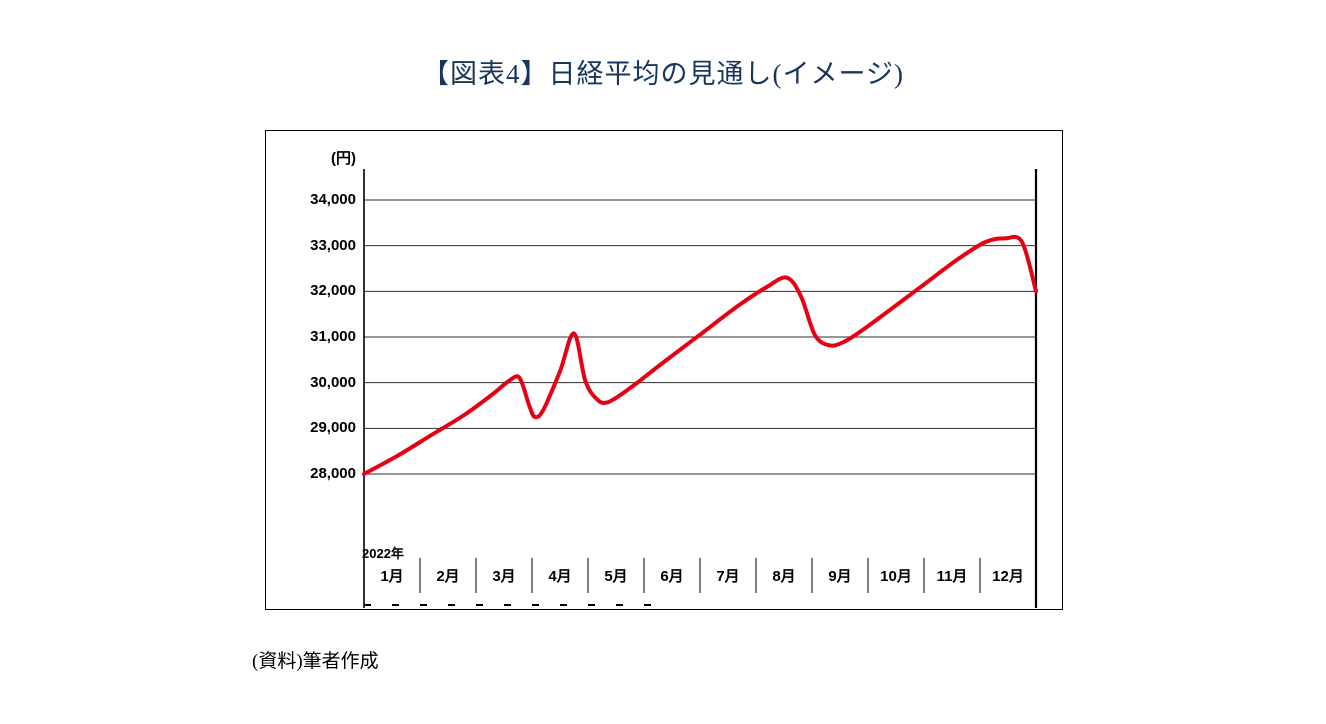 The height and width of the screenshot is (724, 1326). Describe the element at coordinates (672, 576) in the screenshot. I see `x-tick-label: 6月` at that location.